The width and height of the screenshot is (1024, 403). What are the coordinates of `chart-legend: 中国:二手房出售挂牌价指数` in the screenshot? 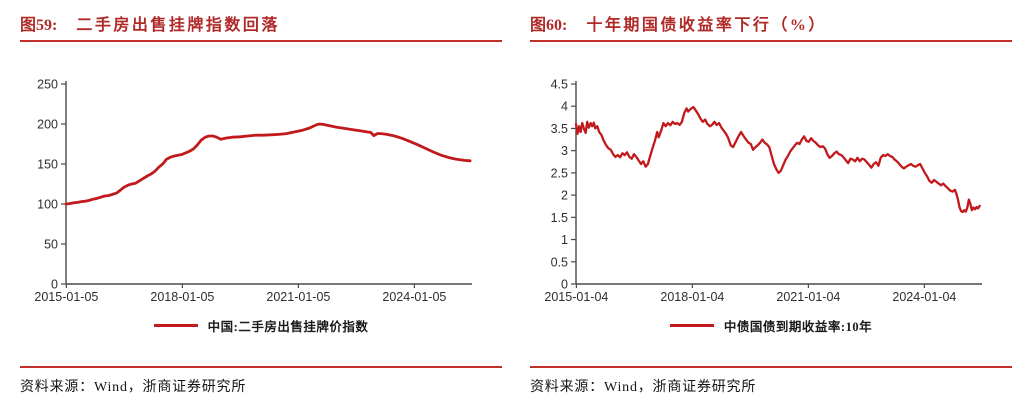 It's located at (261, 325).